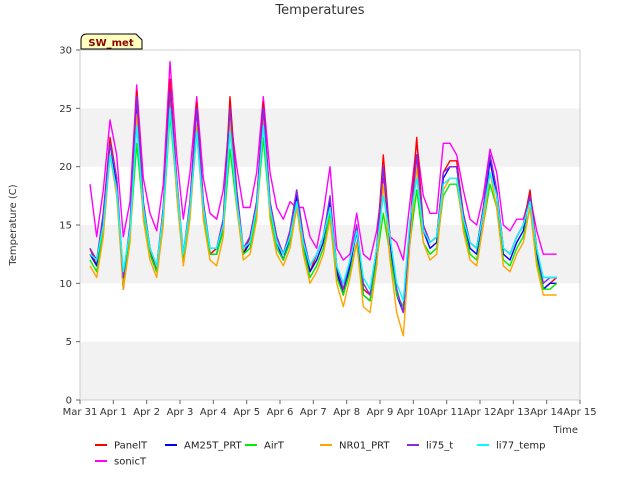  Describe the element at coordinates (364, 446) in the screenshot. I see `legend-label: NR01_PRT` at that location.